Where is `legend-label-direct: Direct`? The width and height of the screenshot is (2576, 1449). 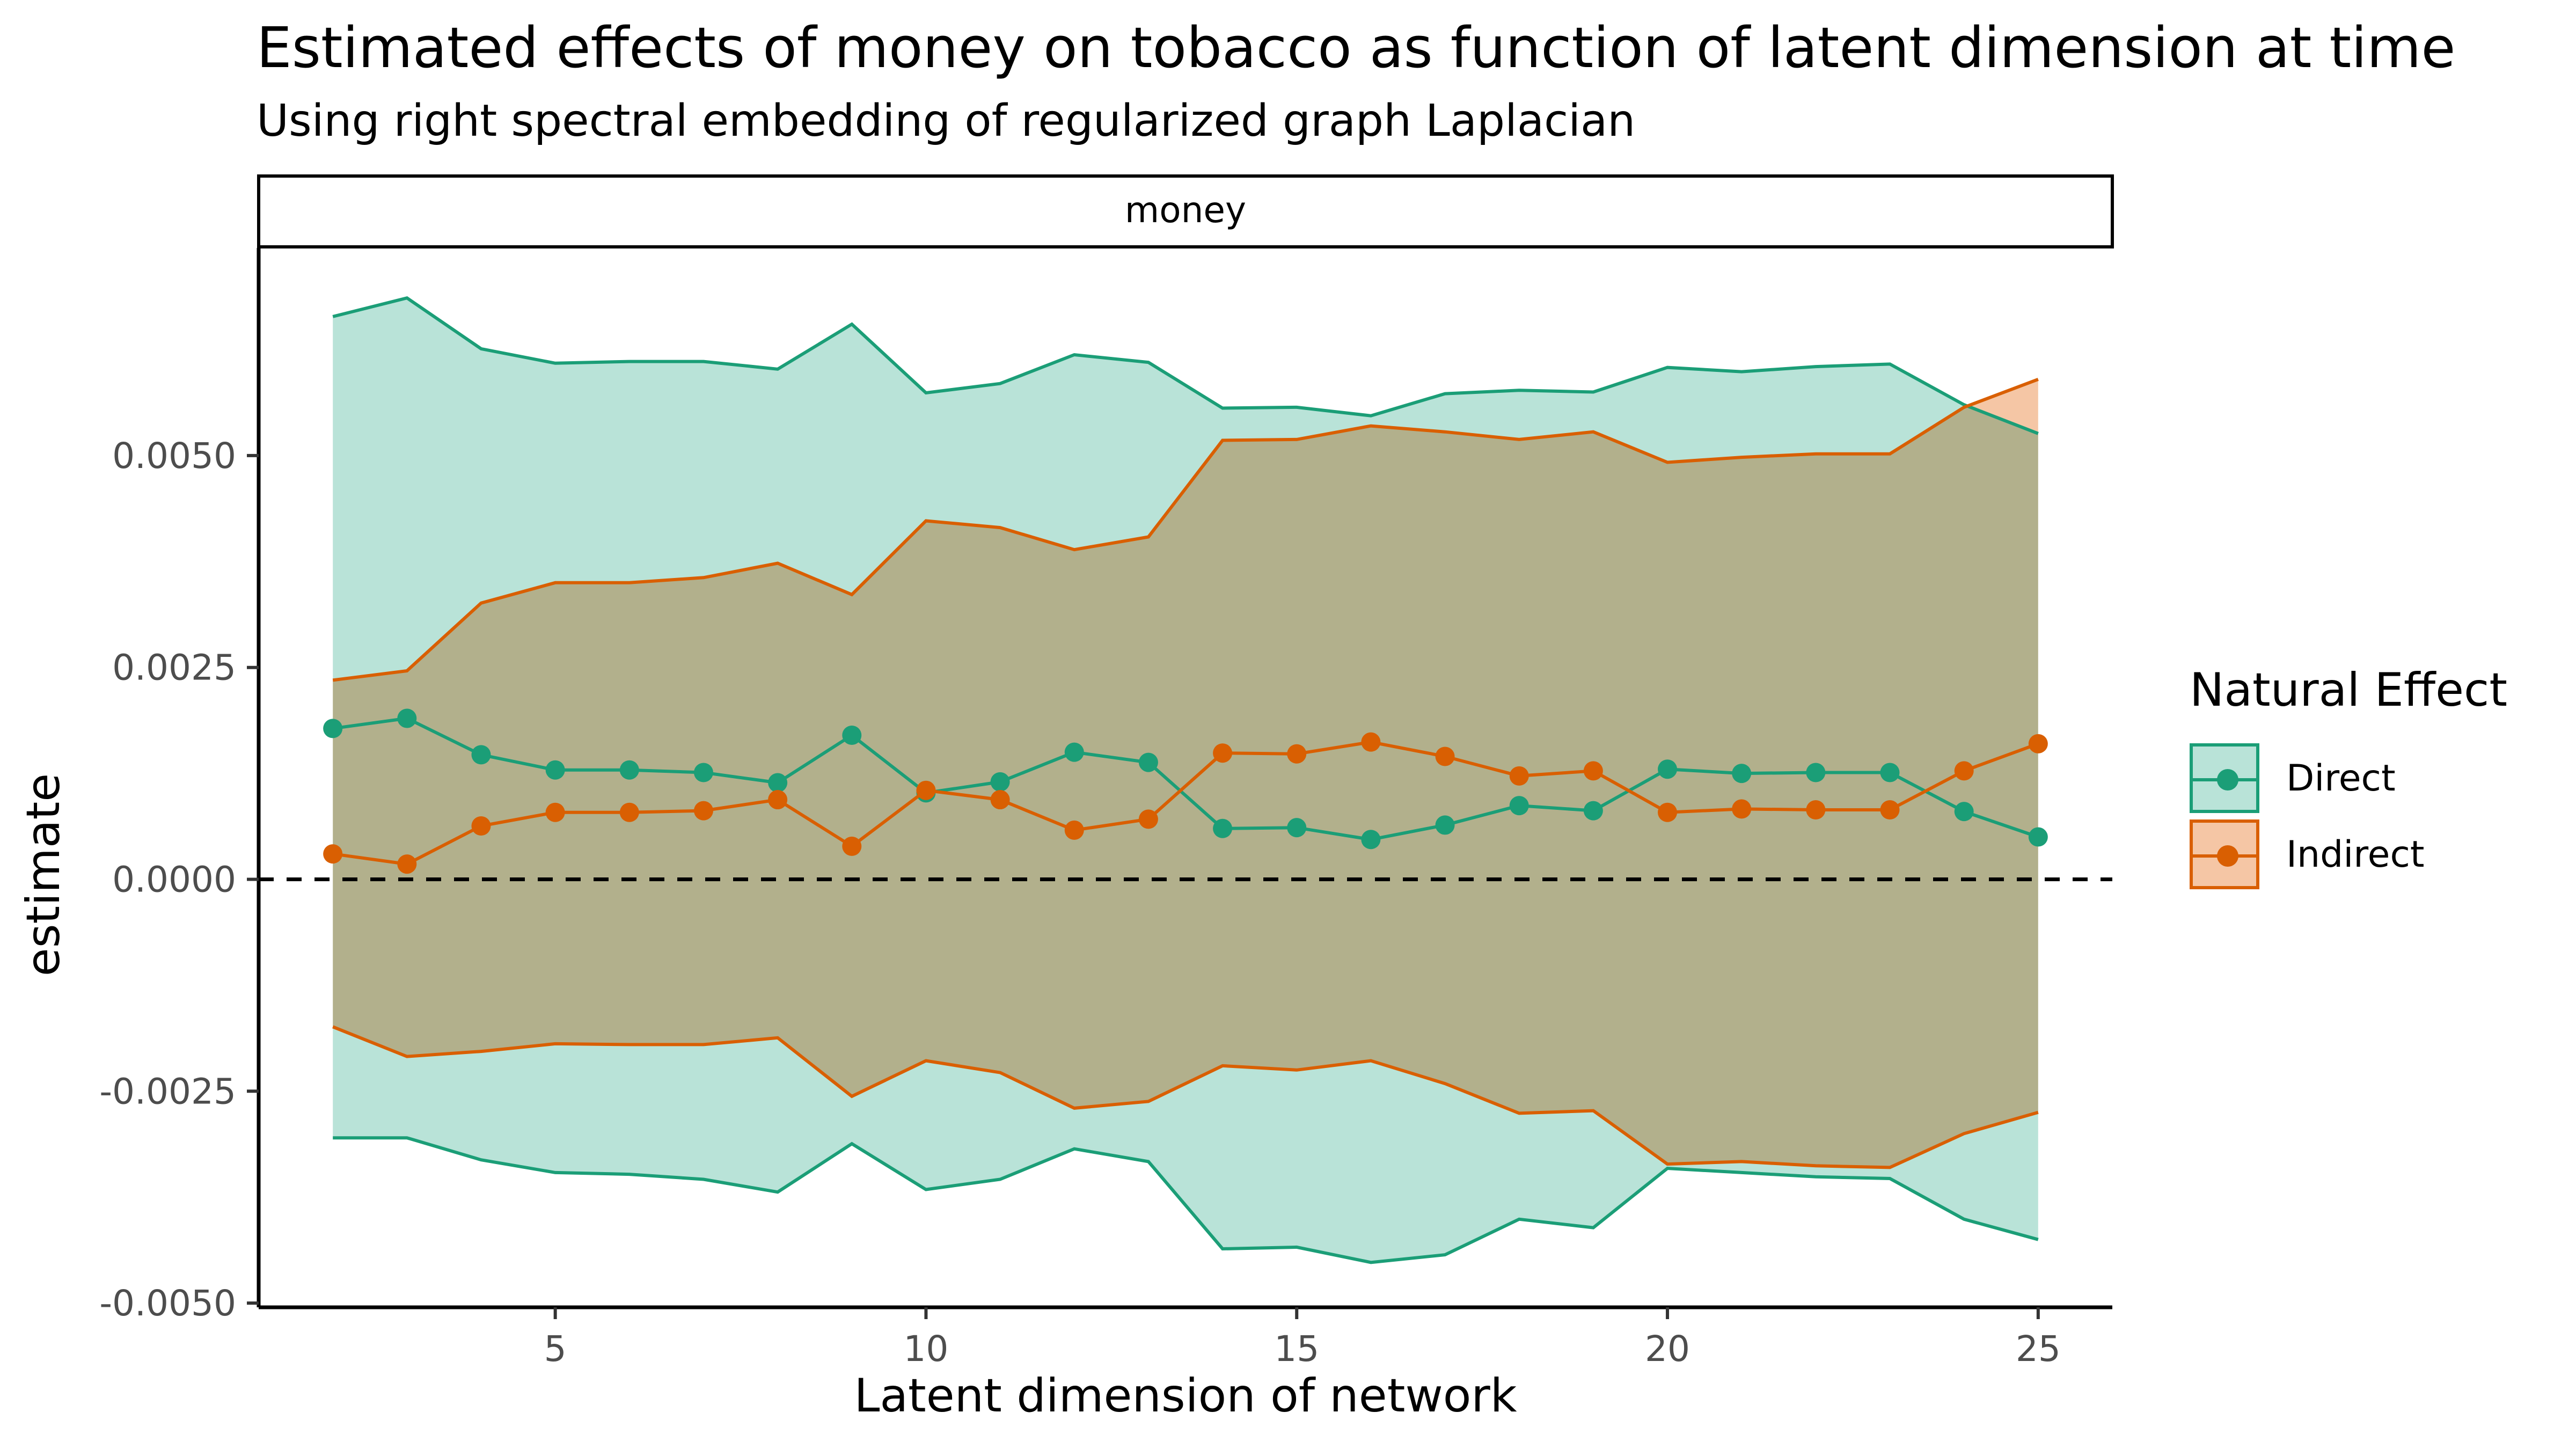 legend-label-direct: Direct is located at coordinates (2341, 778).